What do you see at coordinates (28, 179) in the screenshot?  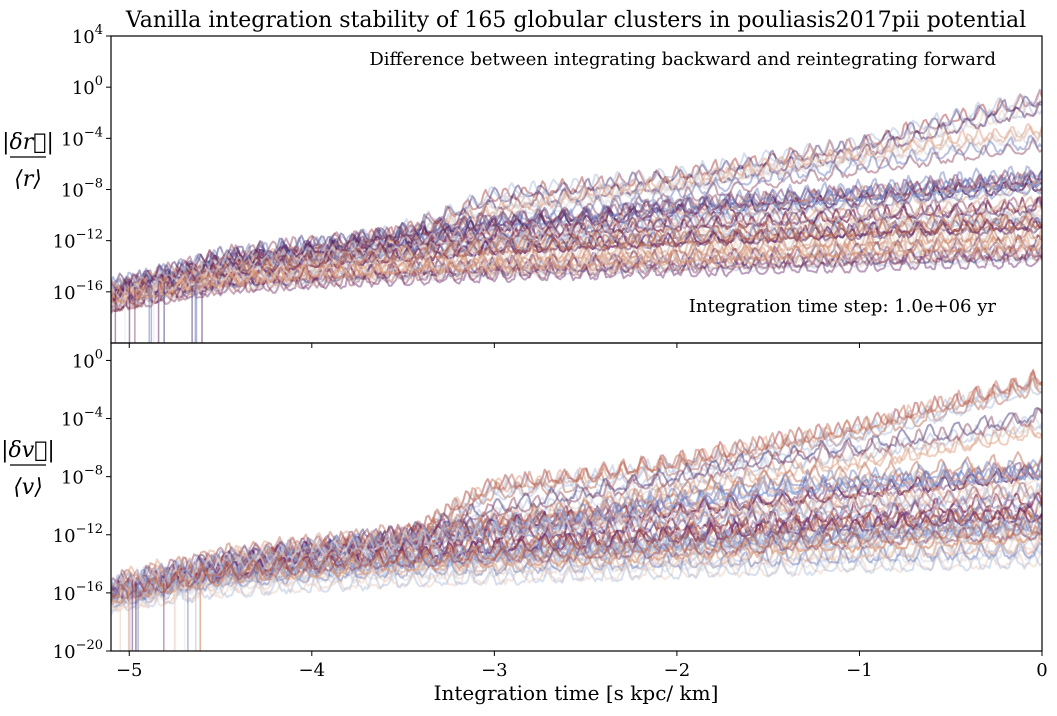 I see `y-label-denominator: ⟨r⟩` at bounding box center [28, 179].